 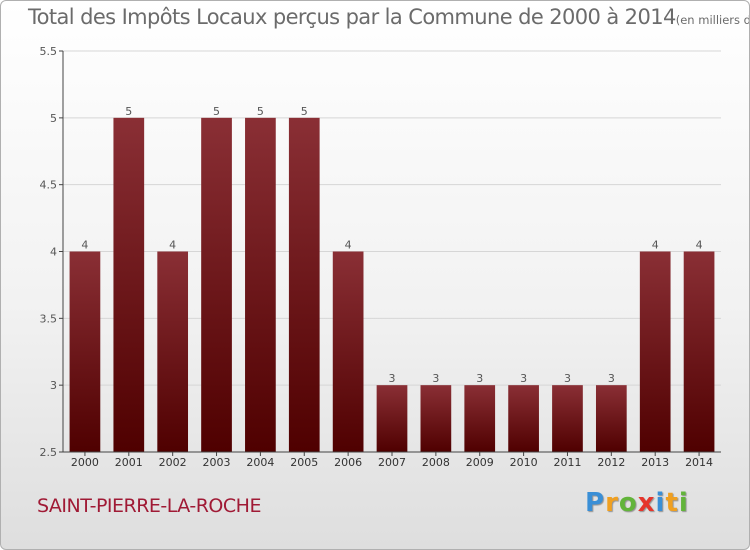 I want to click on x-tick-label: 2000, so click(x=85, y=462).